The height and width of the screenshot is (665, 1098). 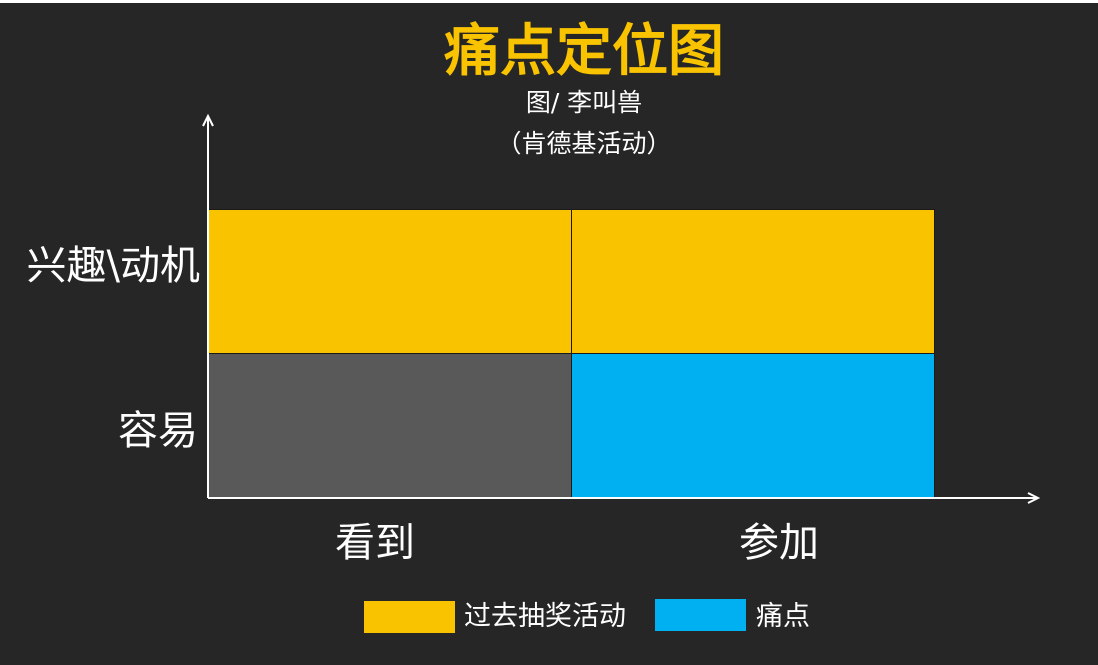 What do you see at coordinates (549, 1) in the screenshot?
I see `top-border` at bounding box center [549, 1].